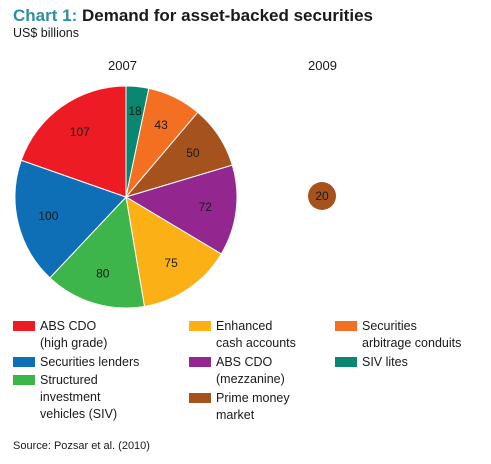 The height and width of the screenshot is (464, 491). I want to click on chart-number: Chart 1:, so click(45, 15).